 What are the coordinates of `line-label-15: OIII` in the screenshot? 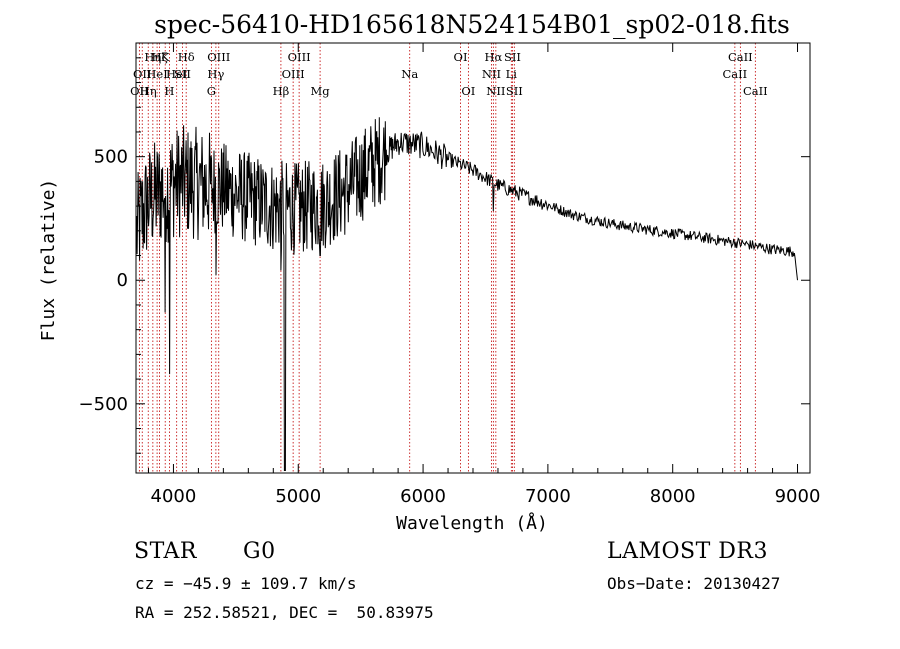 It's located at (293, 74).